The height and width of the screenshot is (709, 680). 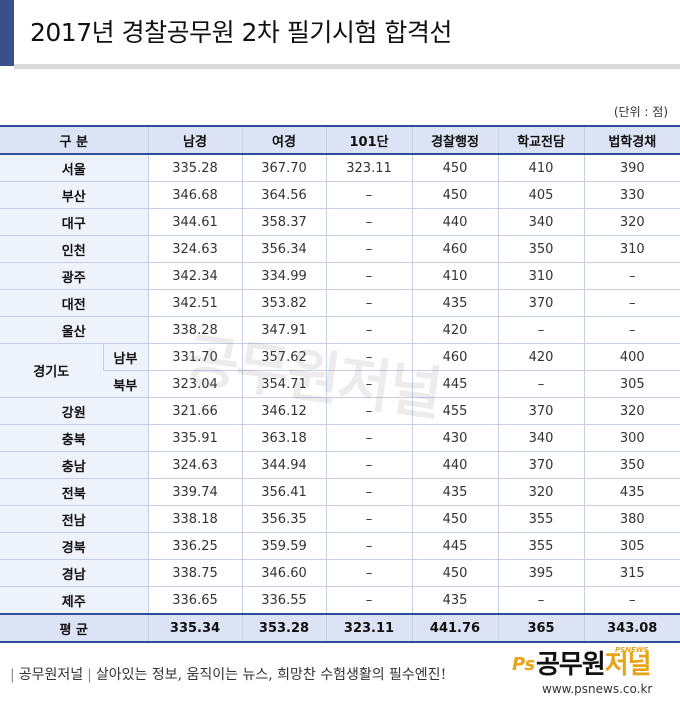 I want to click on logo-ps-mark: Ps, so click(x=524, y=664).